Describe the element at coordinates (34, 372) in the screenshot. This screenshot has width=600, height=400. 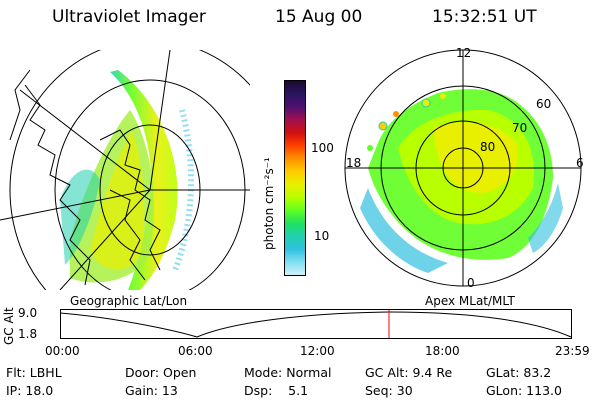
I see `status-filter: Flt: LBHL` at that location.